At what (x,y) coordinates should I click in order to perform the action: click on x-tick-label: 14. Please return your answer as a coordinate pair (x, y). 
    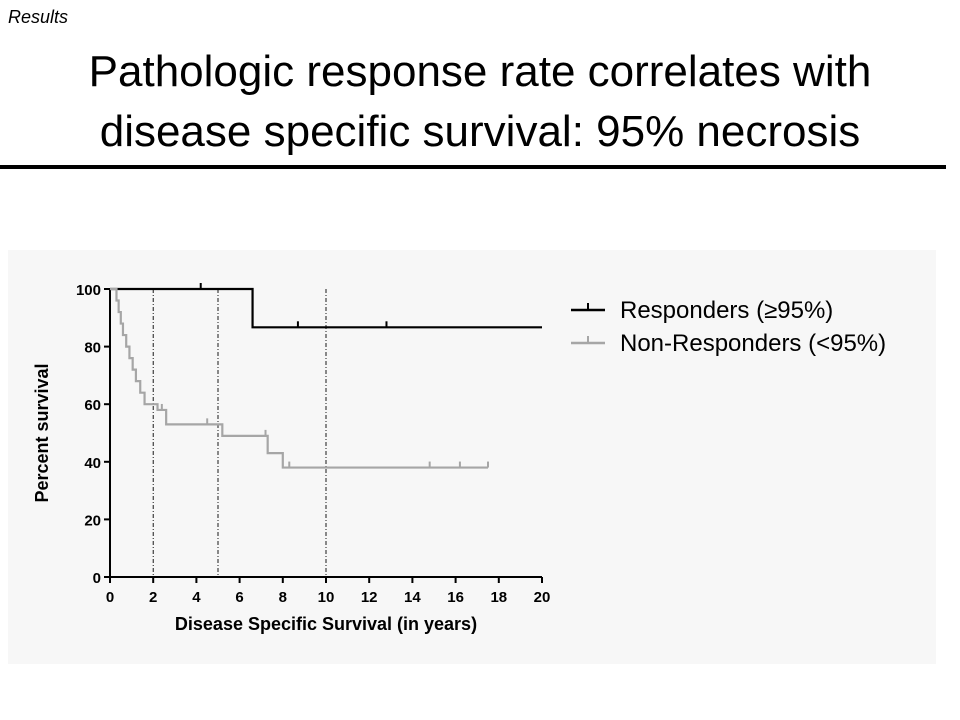
    Looking at the image, I should click on (412, 597).